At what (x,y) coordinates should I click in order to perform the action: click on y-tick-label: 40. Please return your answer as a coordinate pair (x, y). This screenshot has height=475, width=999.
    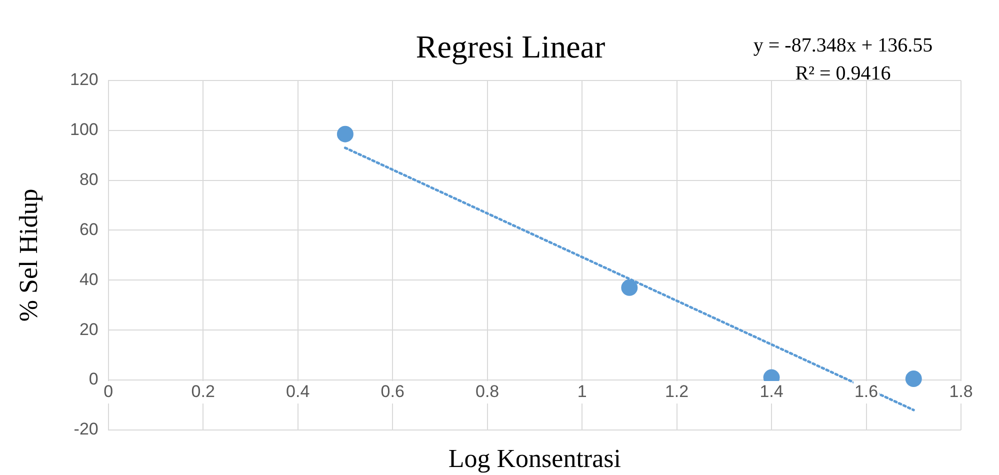
    Looking at the image, I should click on (88, 279).